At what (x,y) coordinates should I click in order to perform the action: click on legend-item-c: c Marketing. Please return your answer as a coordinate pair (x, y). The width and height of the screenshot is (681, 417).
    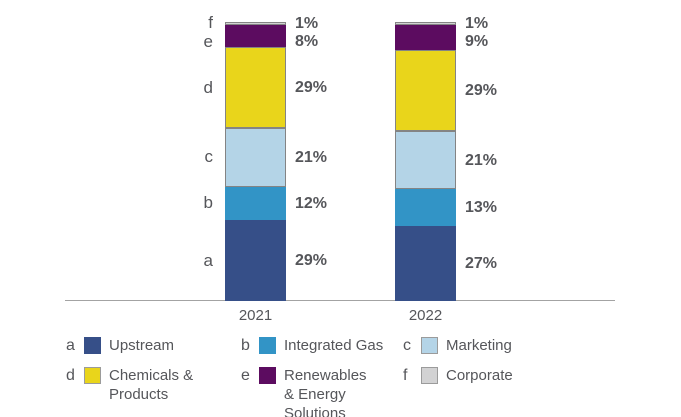
    Looking at the image, I should click on (458, 345).